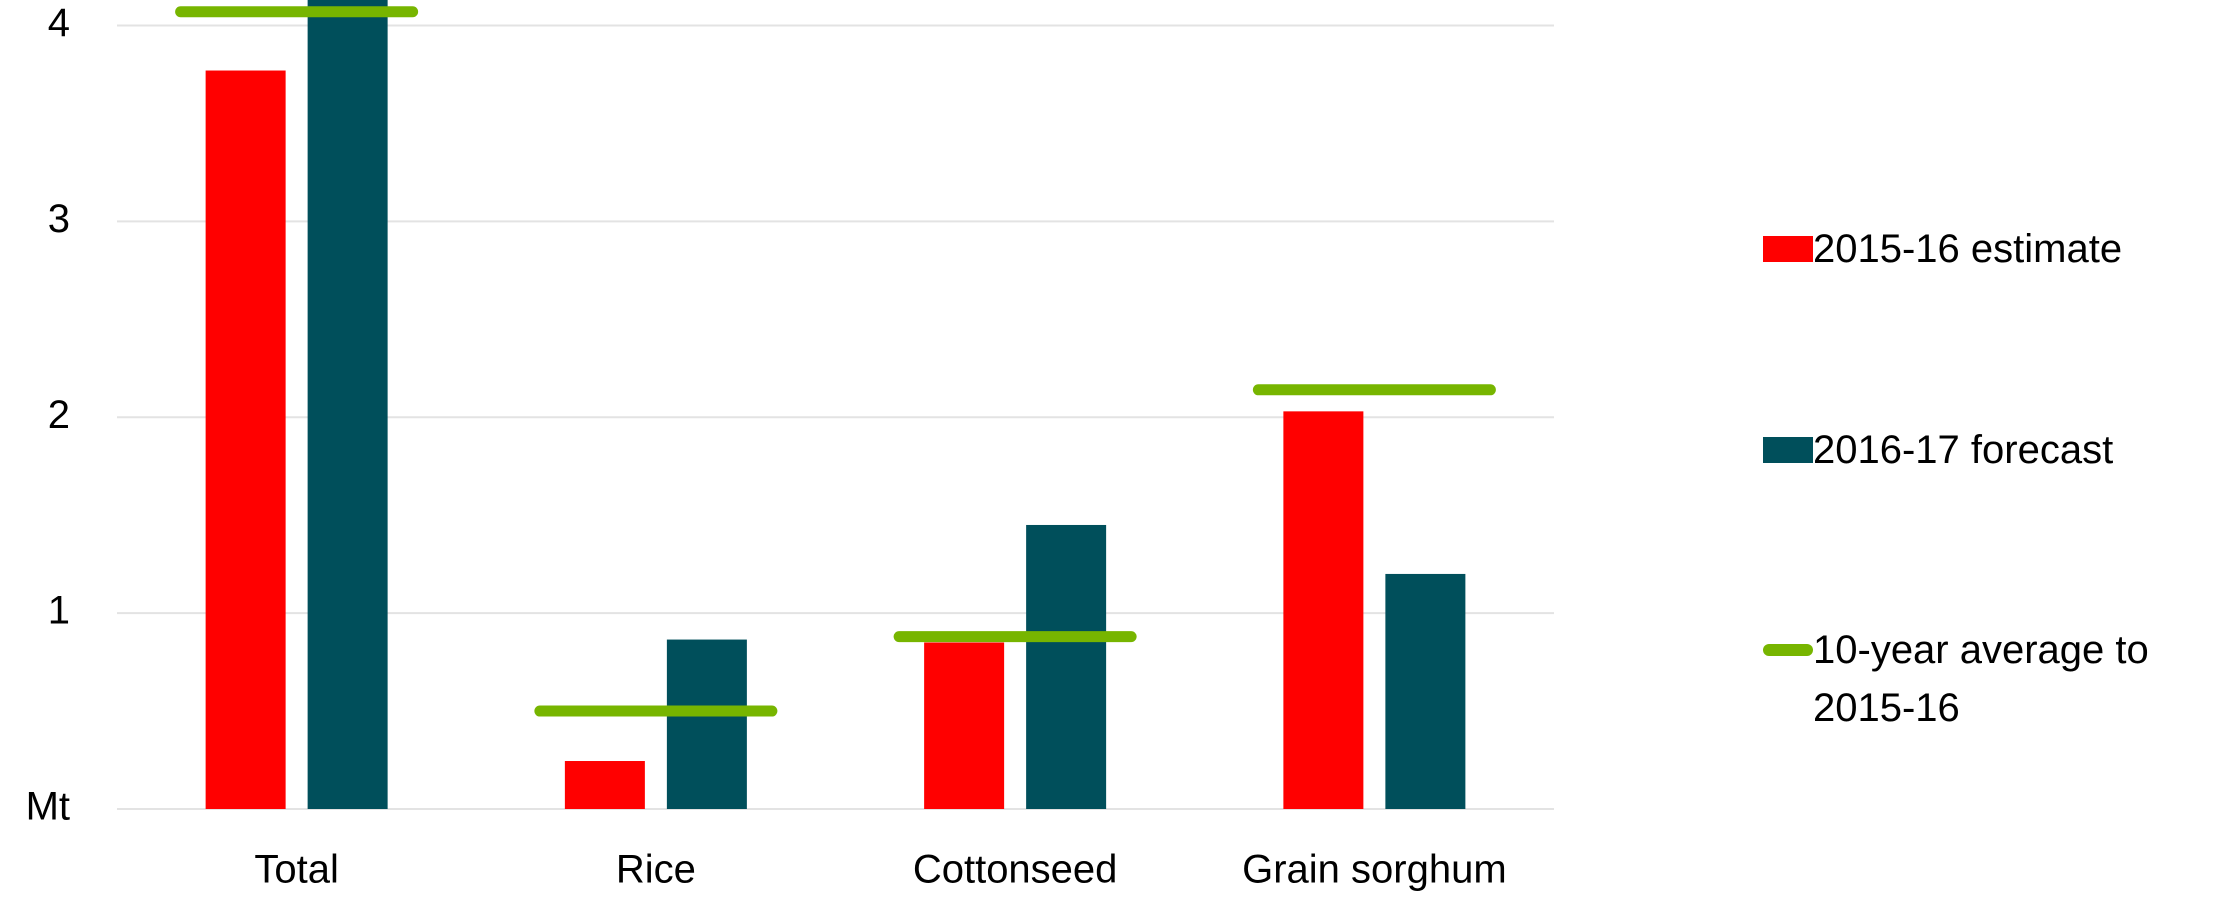  What do you see at coordinates (48, 807) in the screenshot?
I see `y-tick-label: Mt` at bounding box center [48, 807].